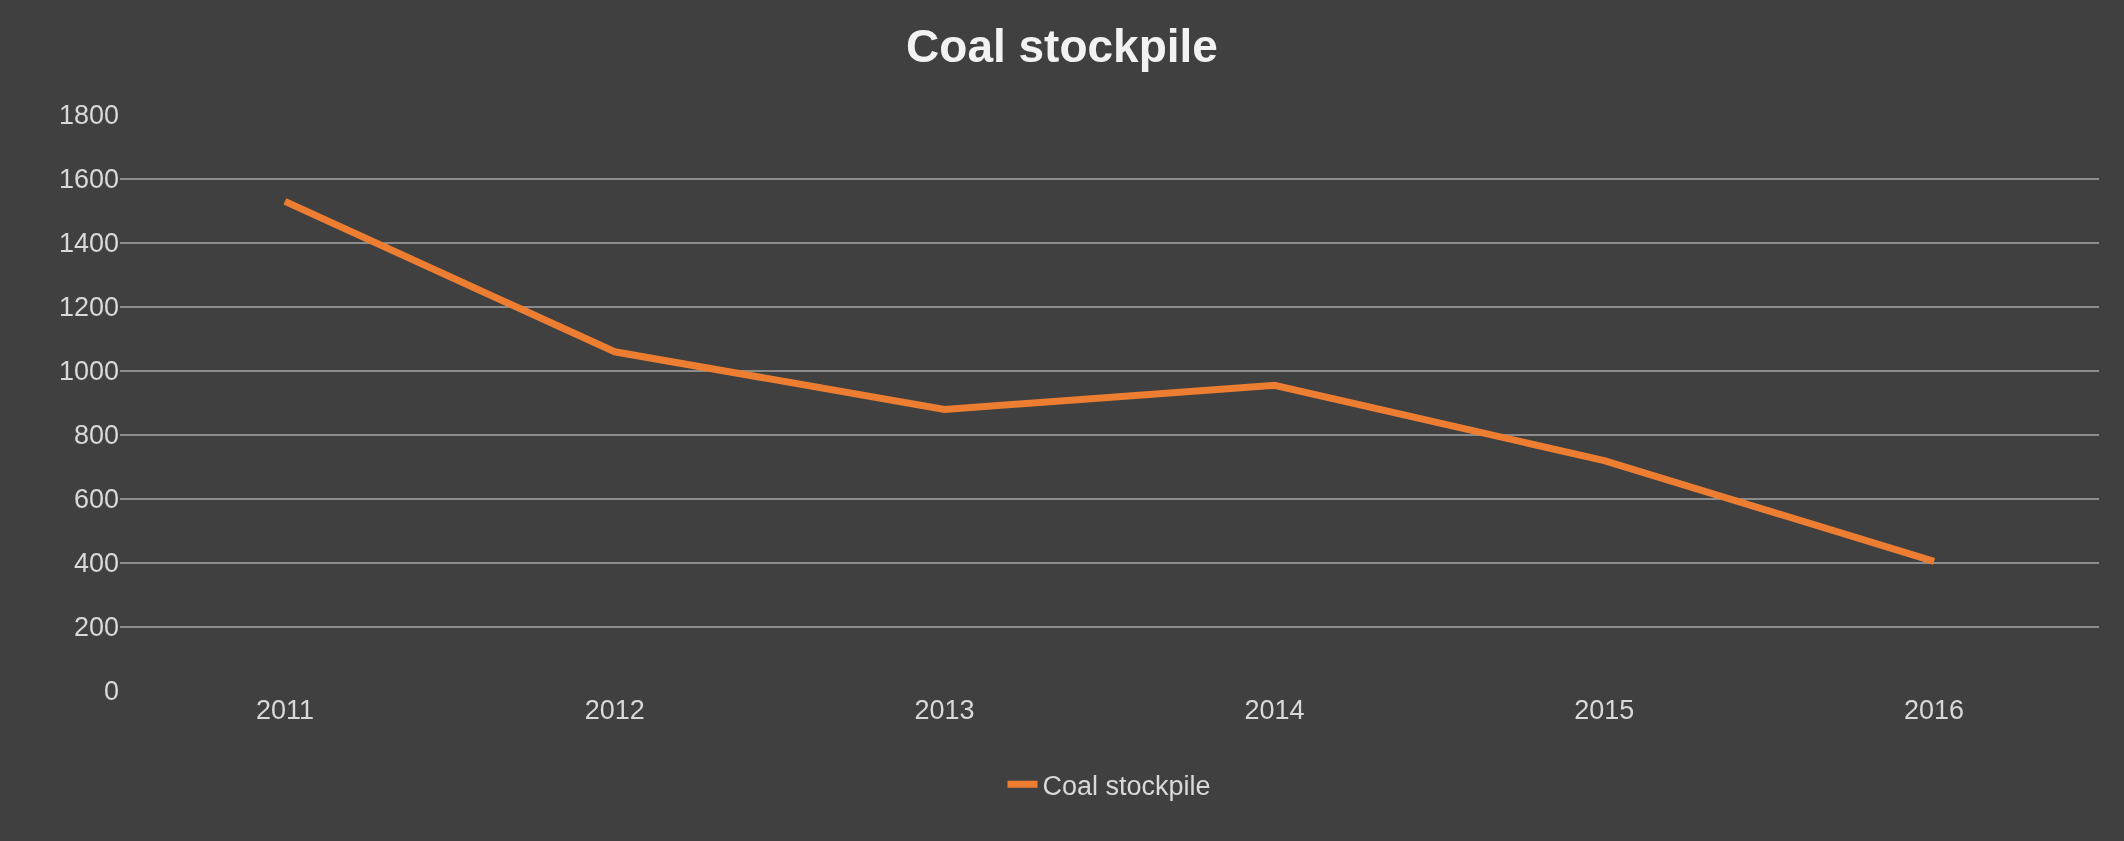 Image resolution: width=2124 pixels, height=841 pixels. Describe the element at coordinates (96, 435) in the screenshot. I see `y-tick-label: 800` at that location.